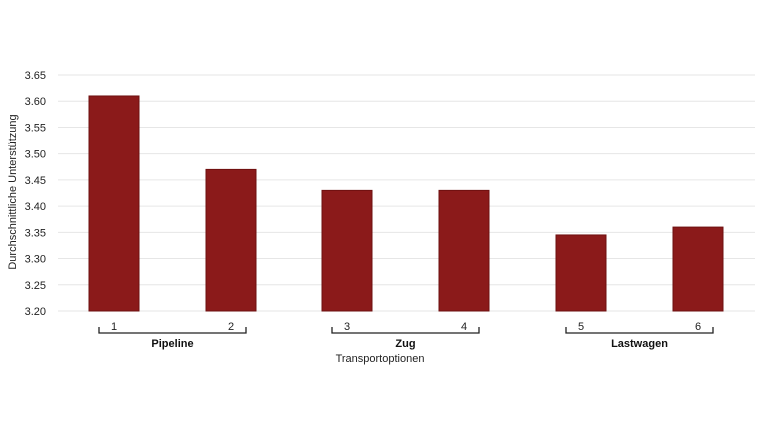  Describe the element at coordinates (698, 327) in the screenshot. I see `x-category-label: 6` at that location.